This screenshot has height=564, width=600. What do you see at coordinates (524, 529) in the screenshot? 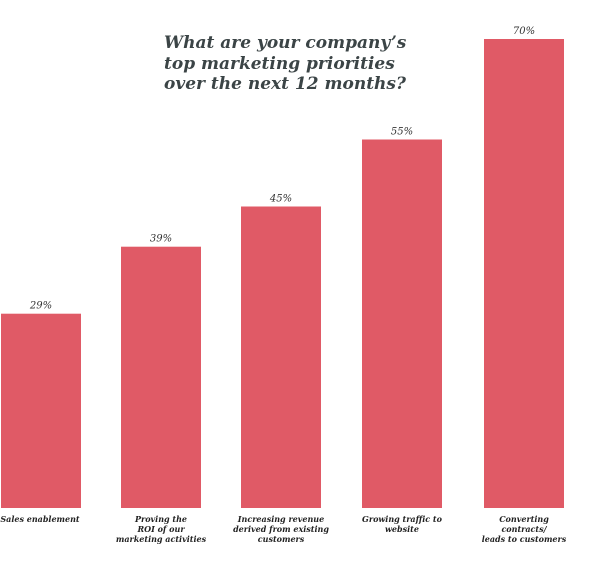
I see `category-label-converting-contracts: Converting contracts/ leads to customers` at bounding box center [524, 529].